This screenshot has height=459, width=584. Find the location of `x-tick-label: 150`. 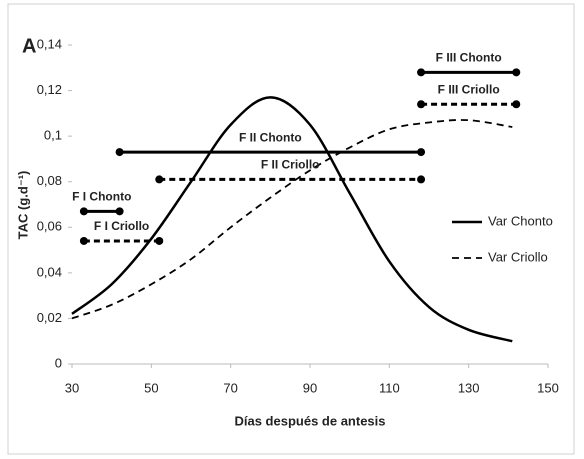

x-tick-label: 150 is located at coordinates (548, 387).